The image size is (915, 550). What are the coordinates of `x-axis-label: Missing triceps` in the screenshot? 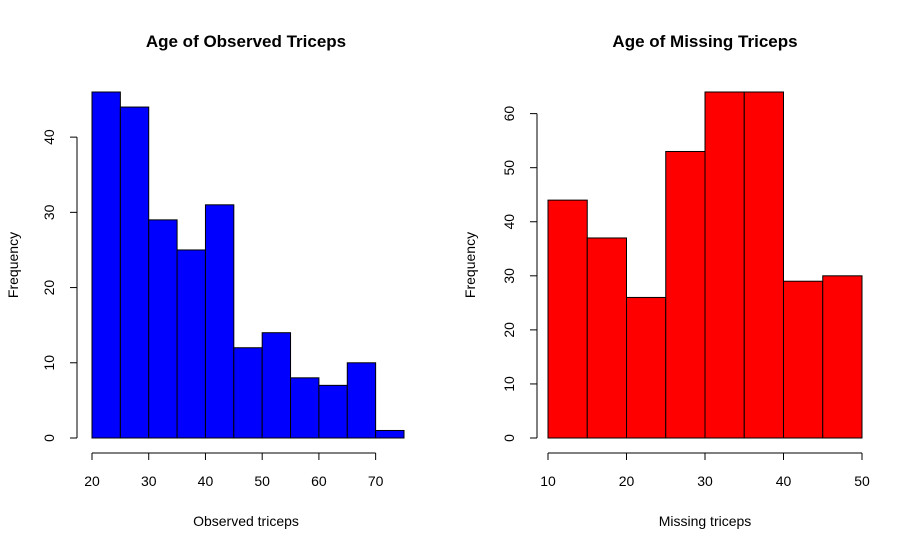 It's located at (705, 521).